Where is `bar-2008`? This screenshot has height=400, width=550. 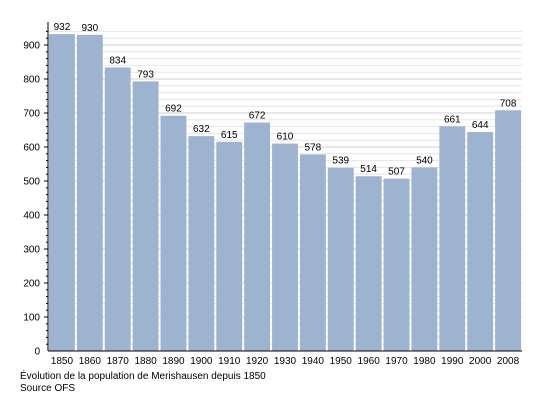 bar-2008 is located at coordinates (508, 230).